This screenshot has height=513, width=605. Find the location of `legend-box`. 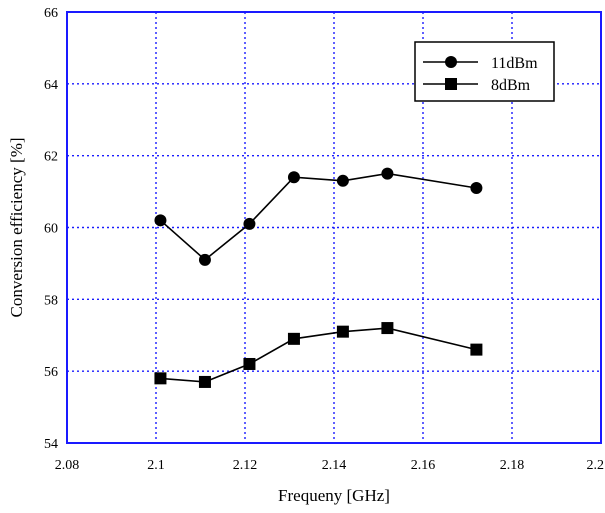

legend-box is located at coordinates (484, 71).